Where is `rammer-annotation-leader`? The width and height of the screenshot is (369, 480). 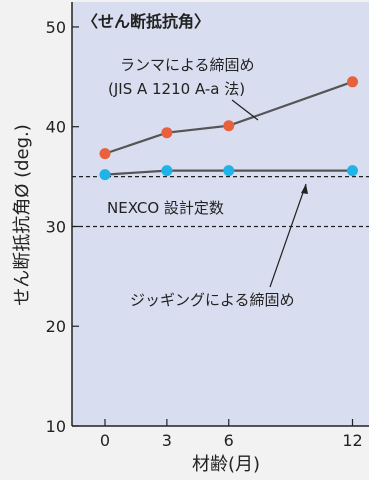 rammer-annotation-leader is located at coordinates (245, 110).